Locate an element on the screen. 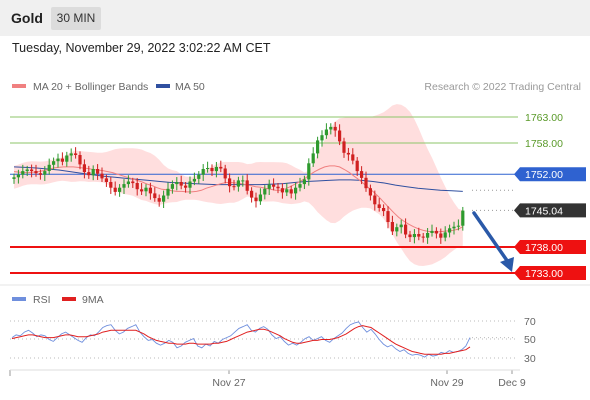 Image resolution: width=590 pixels, height=400 pixels. pivot-label-box is located at coordinates (550, 174).